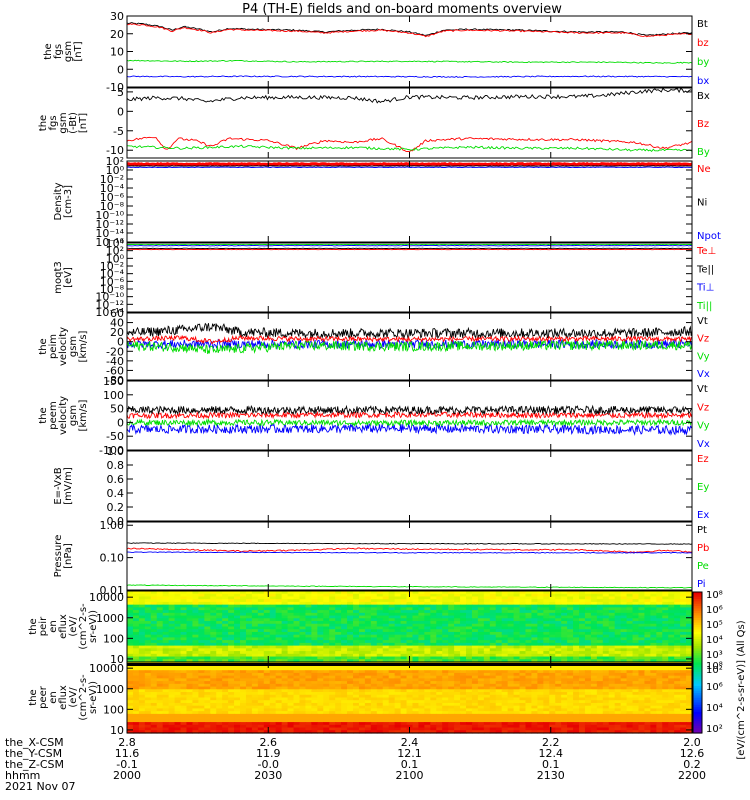  Describe the element at coordinates (109, 215) in the screenshot. I see `y-tick-label: 10⁻¹⁰` at that location.